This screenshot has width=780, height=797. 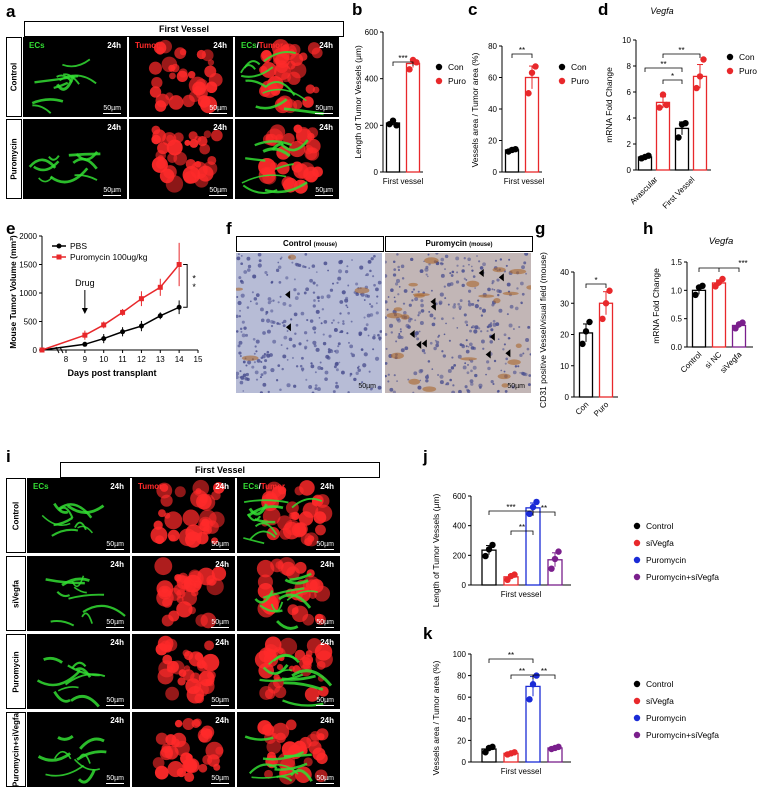 What do you see at coordinates (11, 228) in the screenshot?
I see `panel-letter-e: e` at bounding box center [11, 228].